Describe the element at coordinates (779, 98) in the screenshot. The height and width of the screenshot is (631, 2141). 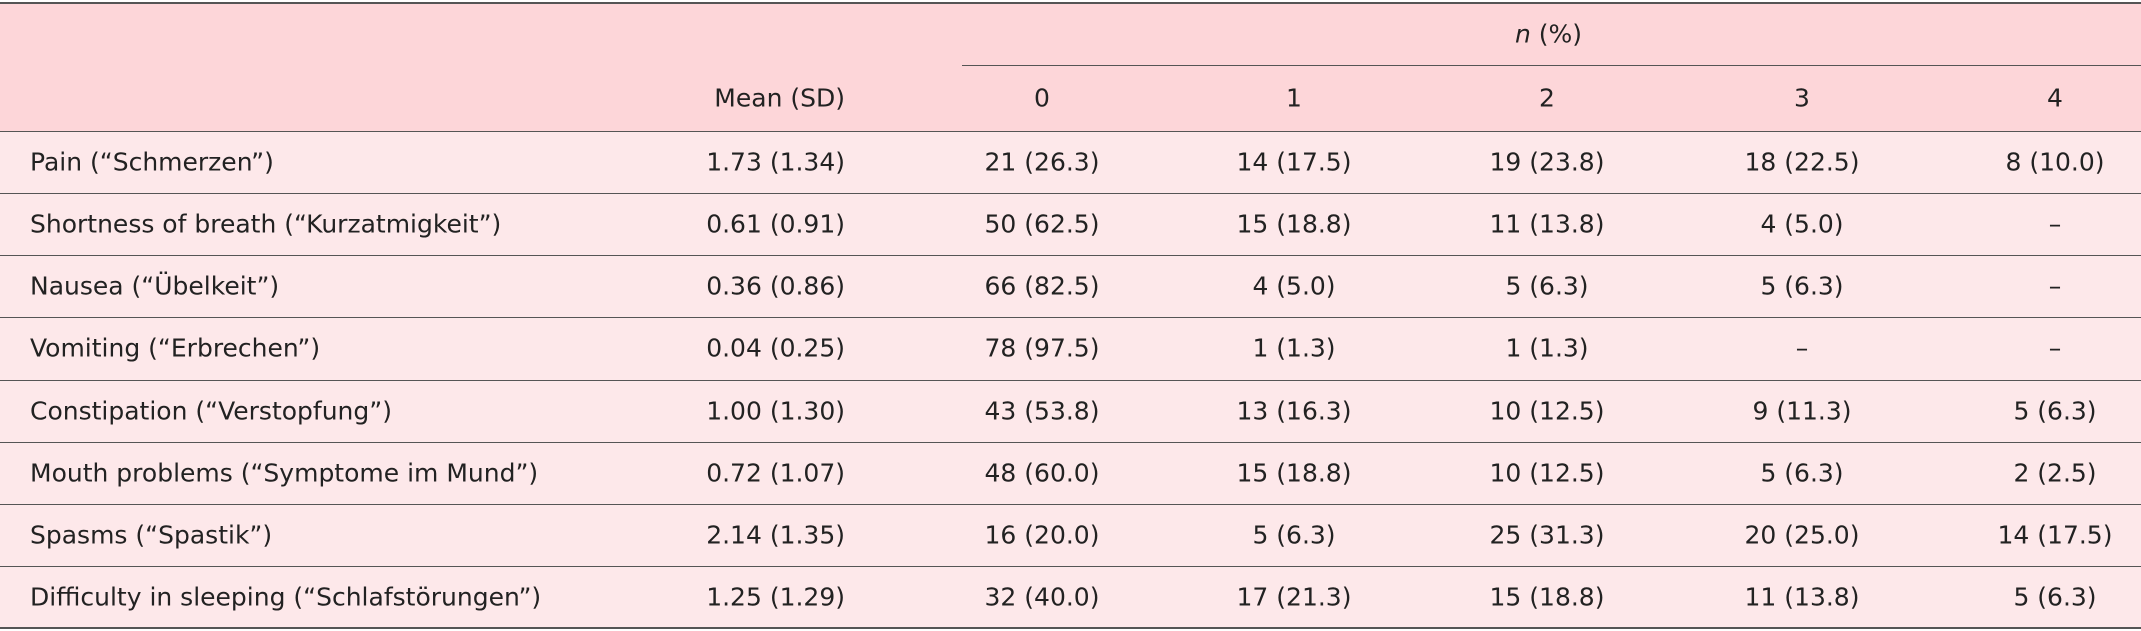
I see `column-header: Mean (SD)` at that location.